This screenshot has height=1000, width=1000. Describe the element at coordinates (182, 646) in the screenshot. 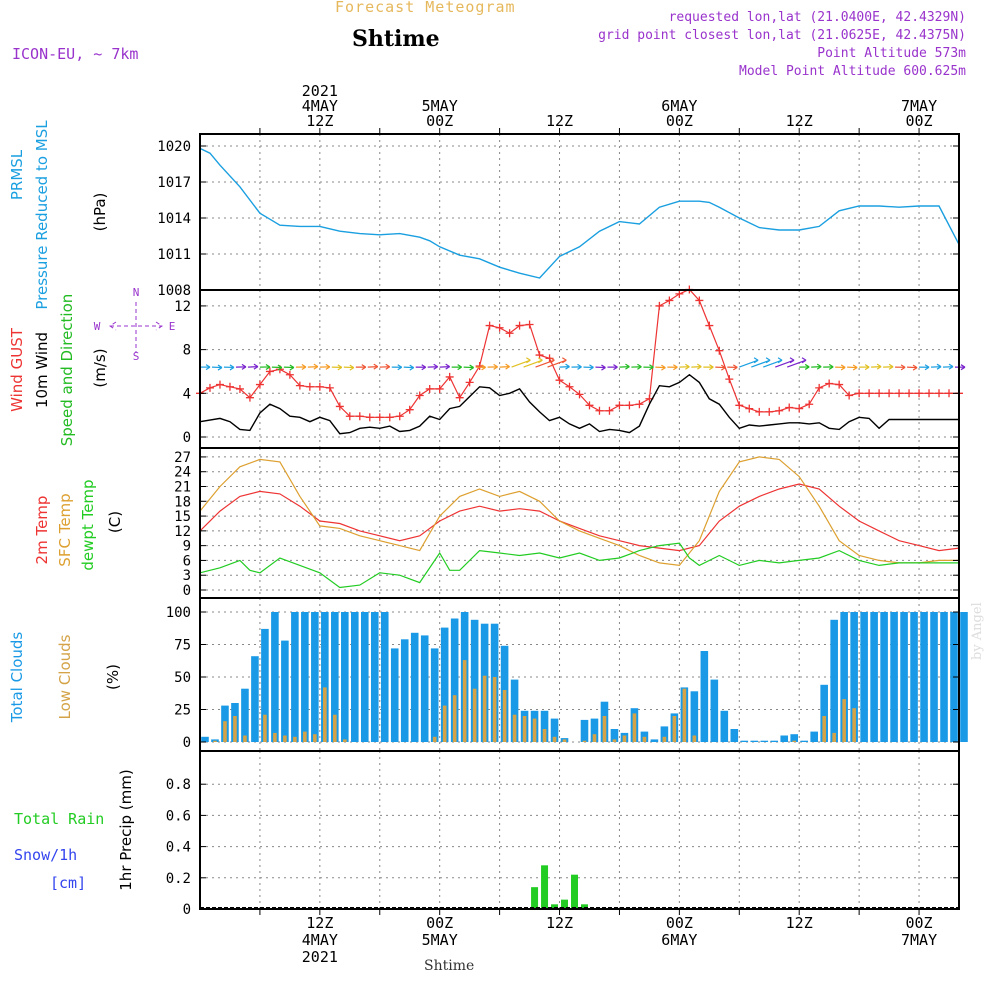

I see `ytick-label: 75` at that location.